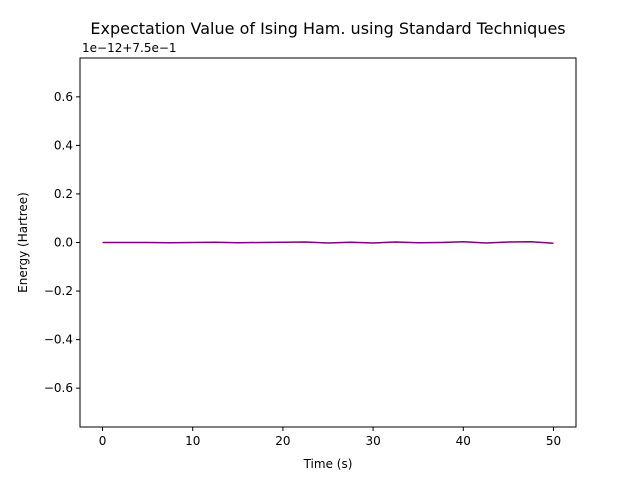 Image resolution: width=640 pixels, height=480 pixels. What do you see at coordinates (58, 291) in the screenshot?
I see `y-tick-label: −0.2` at bounding box center [58, 291].